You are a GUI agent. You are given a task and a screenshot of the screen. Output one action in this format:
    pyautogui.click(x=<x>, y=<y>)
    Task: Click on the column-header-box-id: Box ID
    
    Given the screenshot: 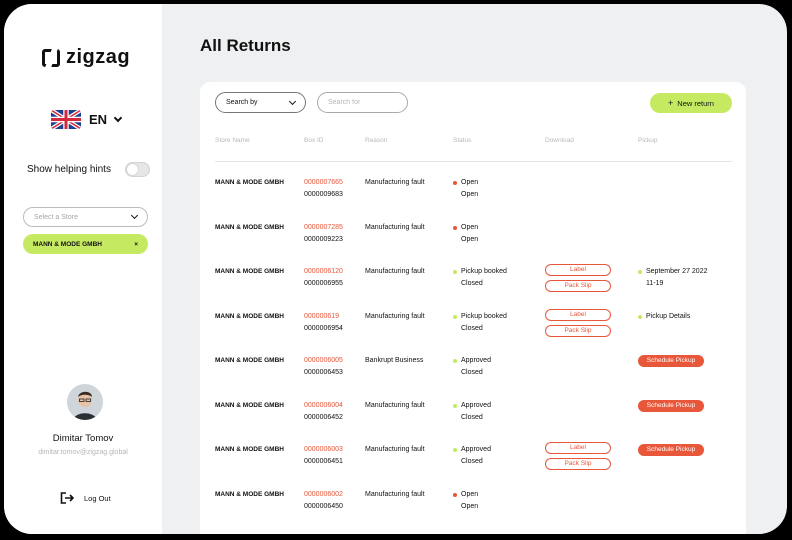 What is the action you would take?
    pyautogui.click(x=314, y=140)
    